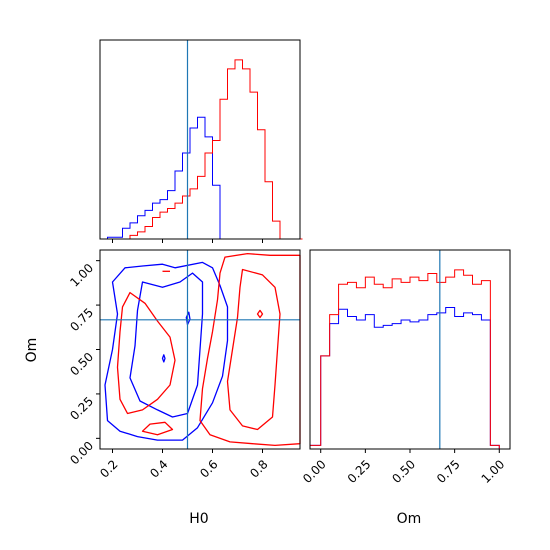 The height and width of the screenshot is (550, 550). What do you see at coordinates (314, 471) in the screenshot?
I see `x-tick-label: 0.00` at bounding box center [314, 471].